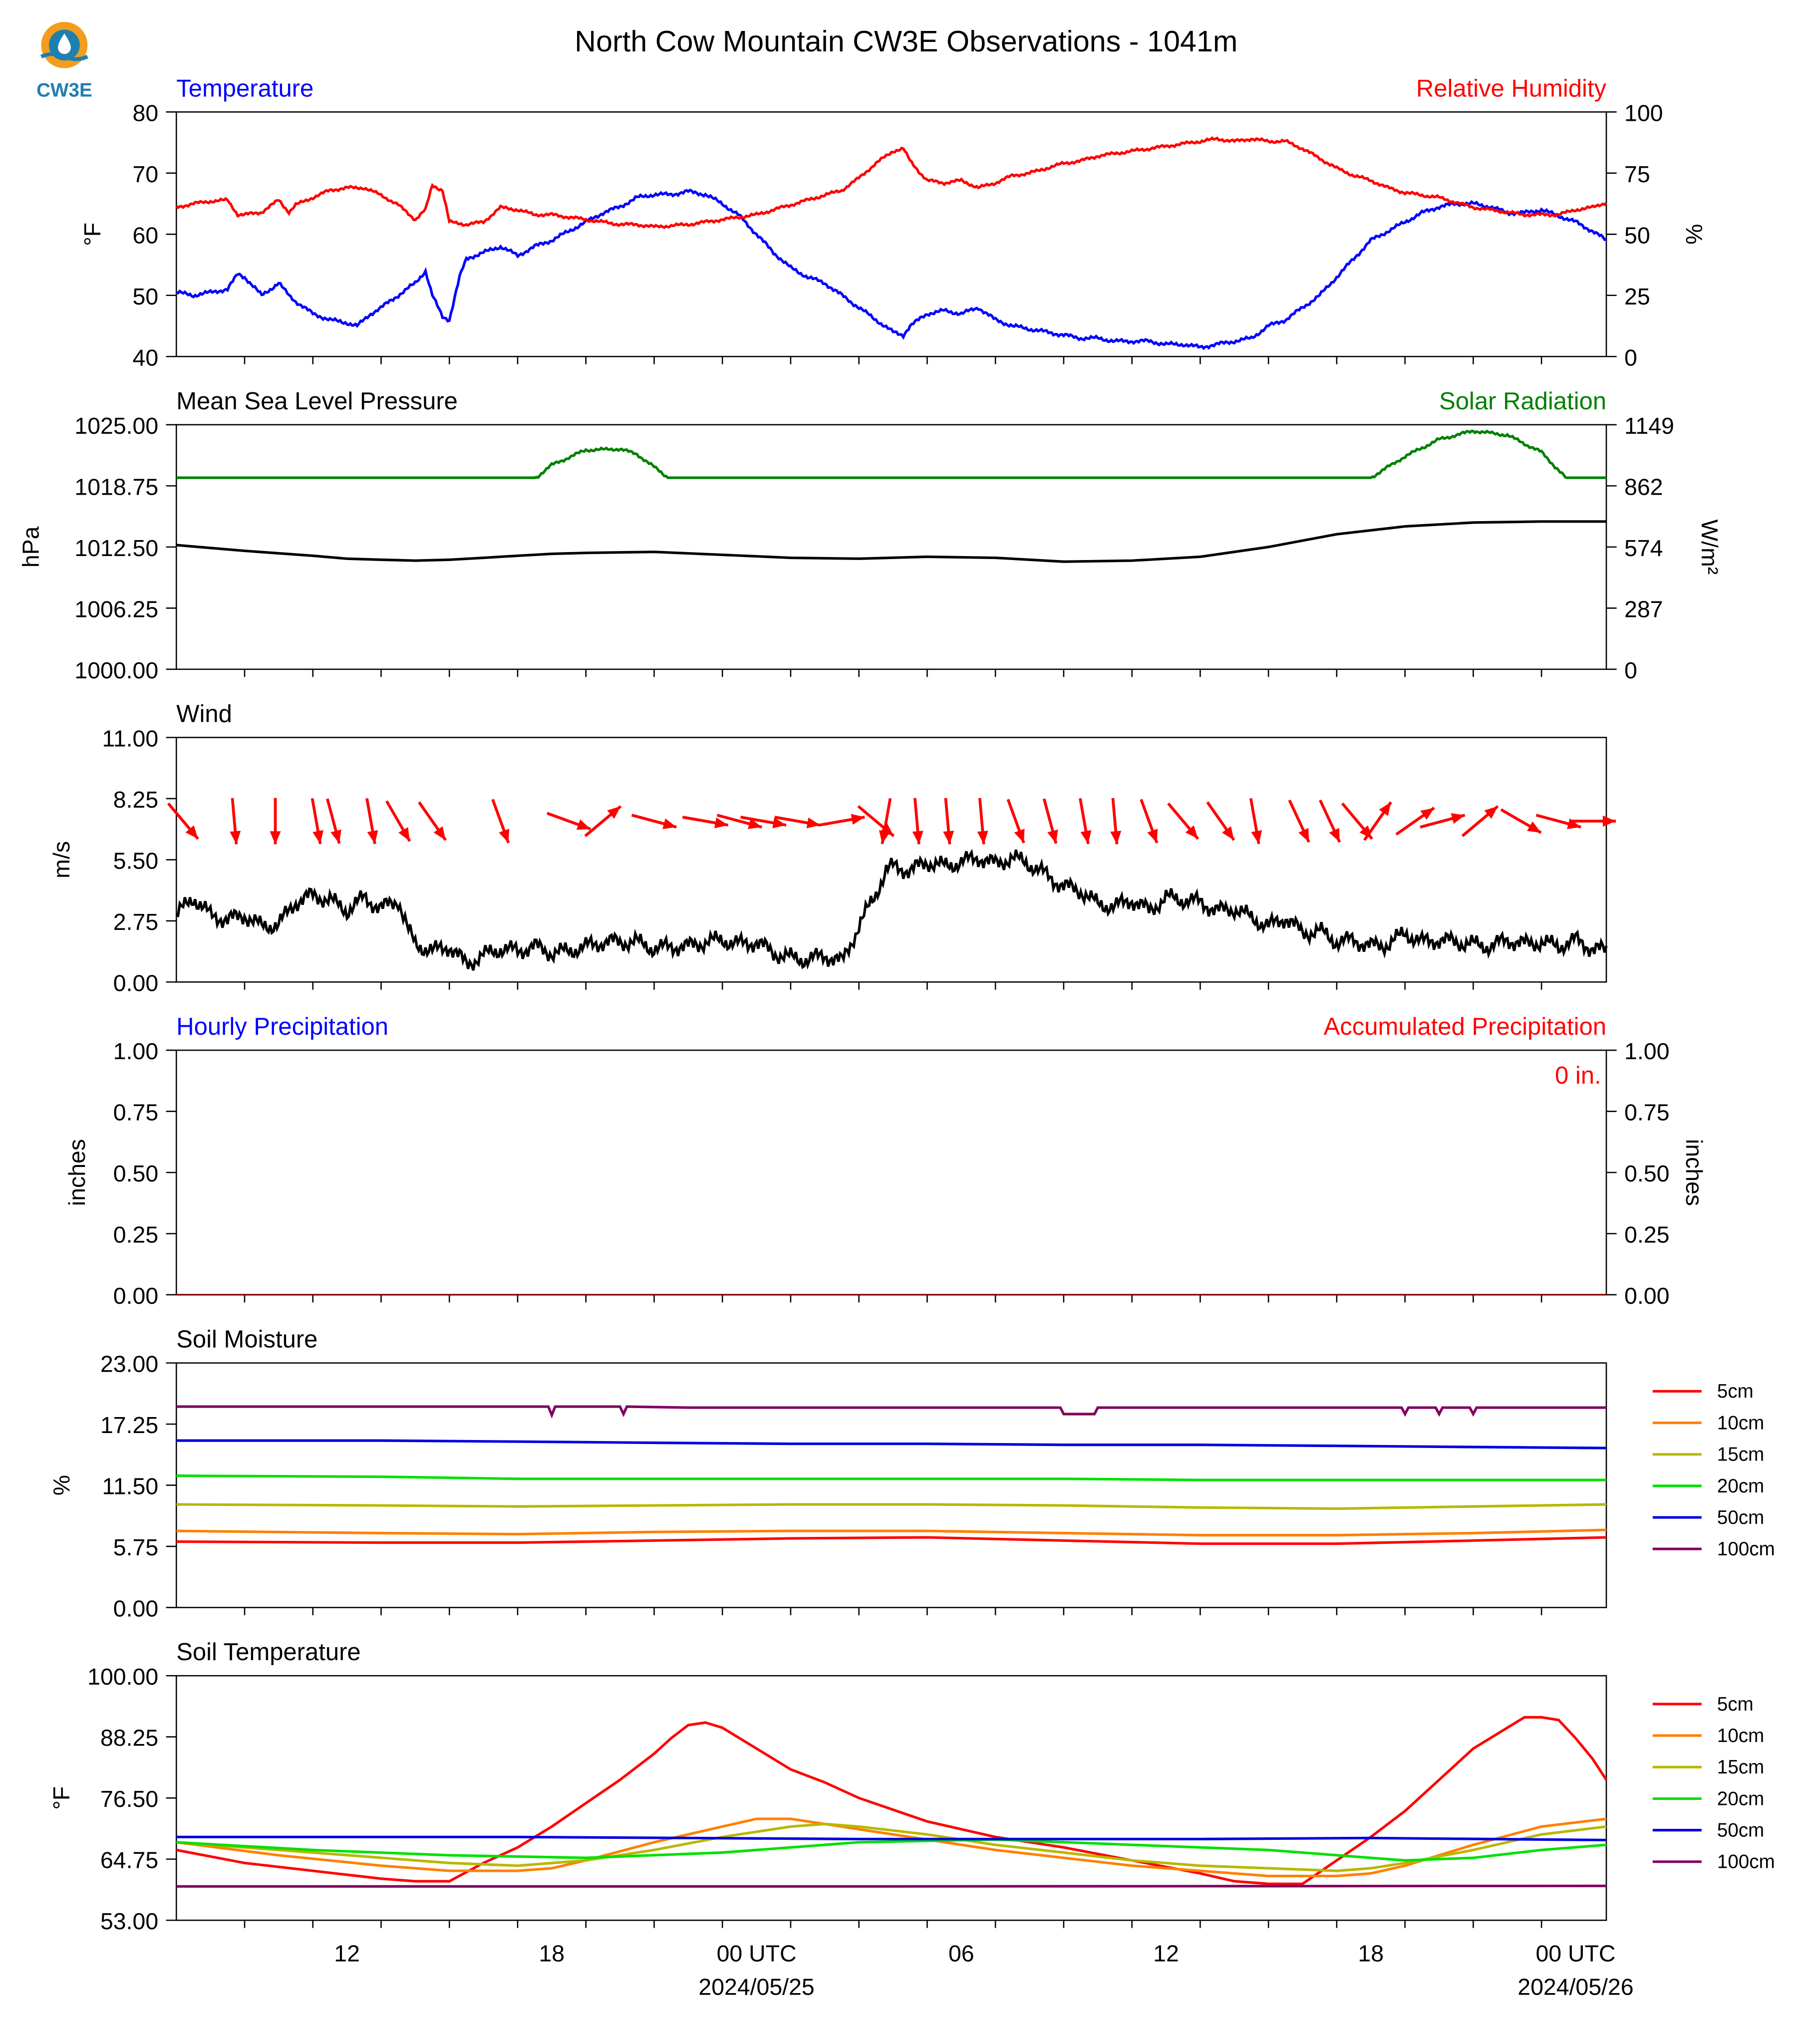 The height and width of the screenshot is (2035, 1820). What do you see at coordinates (146, 296) in the screenshot?
I see `y-tick-label: 50` at bounding box center [146, 296].